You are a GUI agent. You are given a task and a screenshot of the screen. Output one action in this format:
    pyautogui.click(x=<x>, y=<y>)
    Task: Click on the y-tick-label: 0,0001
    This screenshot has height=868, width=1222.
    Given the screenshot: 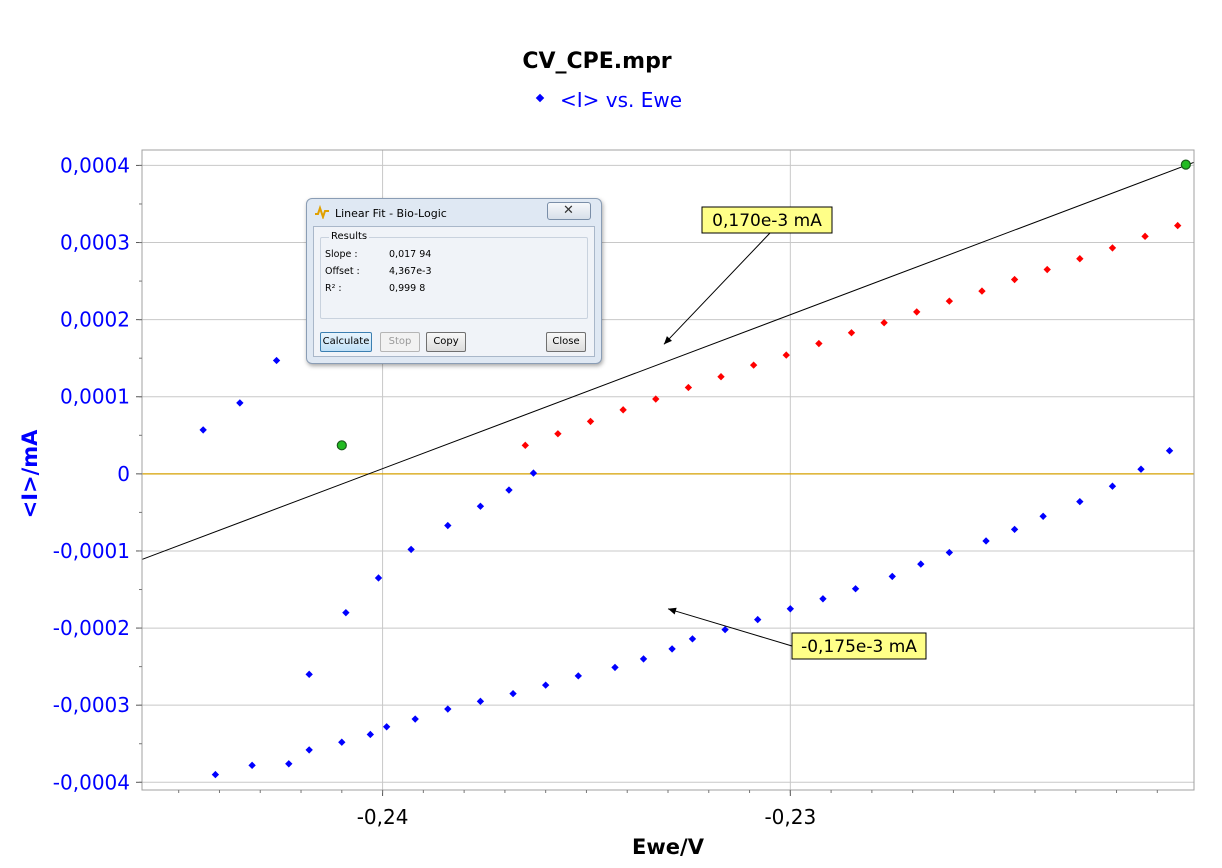 What is the action you would take?
    pyautogui.click(x=95, y=397)
    